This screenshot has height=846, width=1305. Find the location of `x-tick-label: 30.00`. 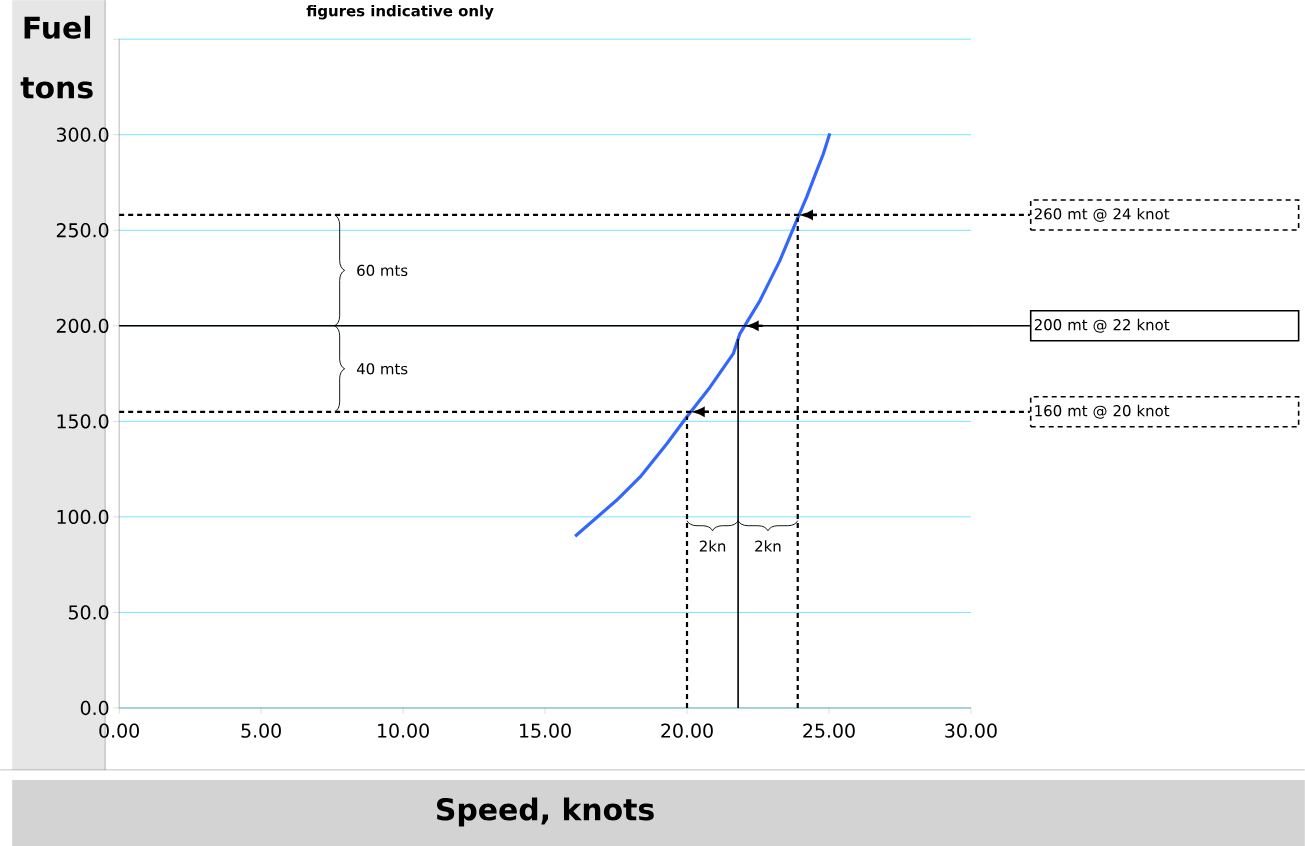

x-tick-label: 30.00 is located at coordinates (971, 730).